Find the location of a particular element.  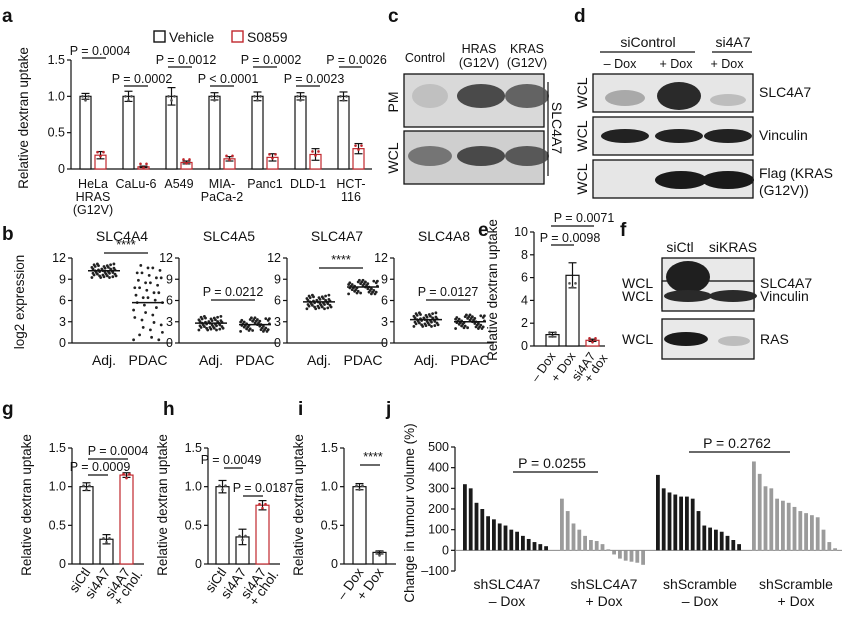

panel-c-col-label: KRAS is located at coordinates (527, 49).